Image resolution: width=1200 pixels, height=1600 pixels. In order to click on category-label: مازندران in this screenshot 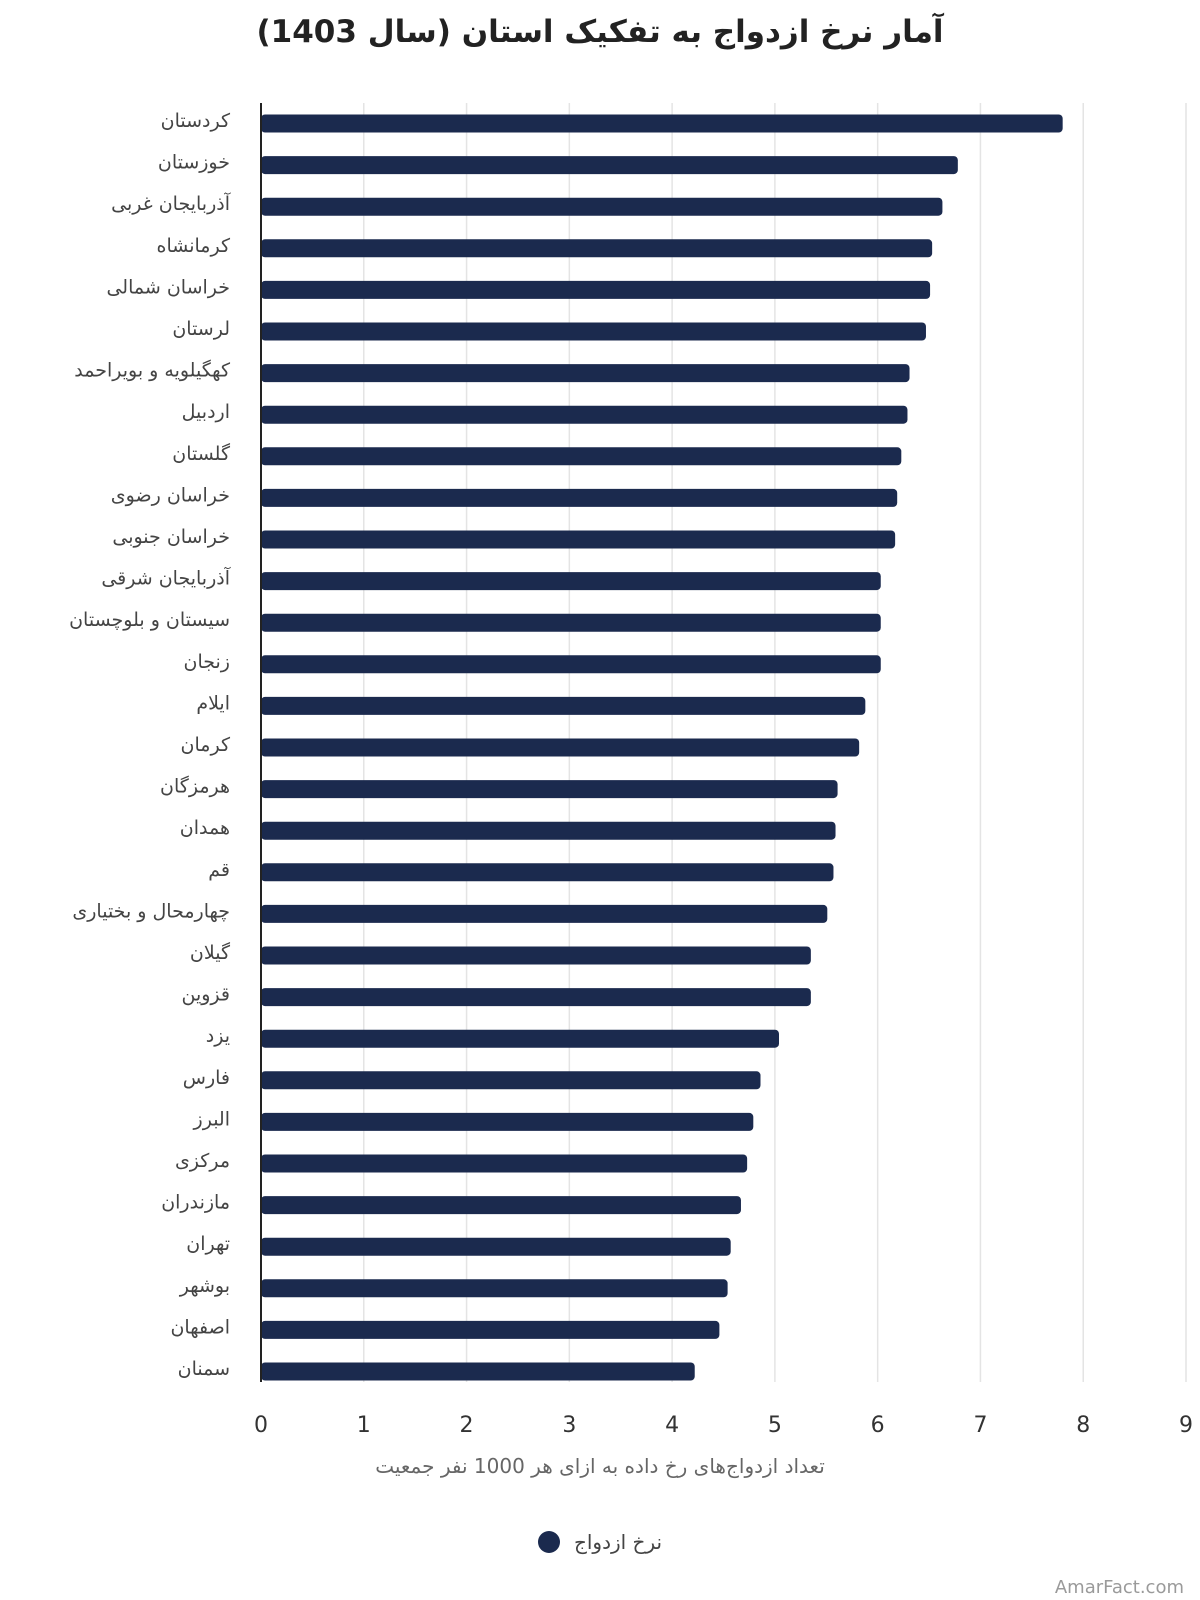, I will do `click(195, 1203)`.